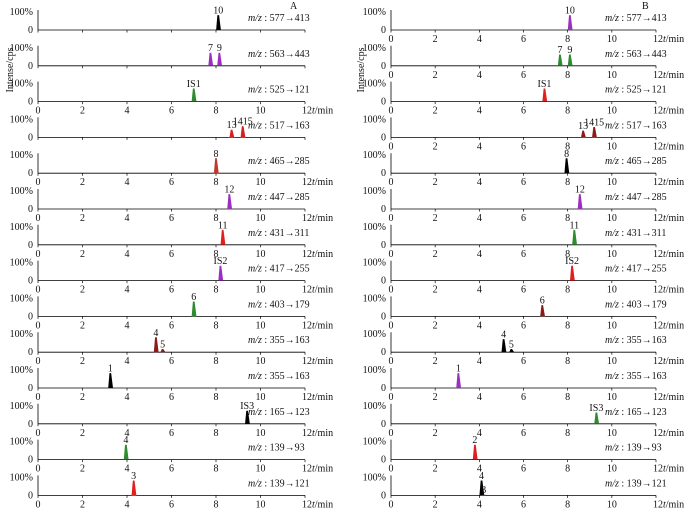 The height and width of the screenshot is (517, 700). What do you see at coordinates (286, 197) in the screenshot?
I see `mz-transition: : 447→285` at bounding box center [286, 197].